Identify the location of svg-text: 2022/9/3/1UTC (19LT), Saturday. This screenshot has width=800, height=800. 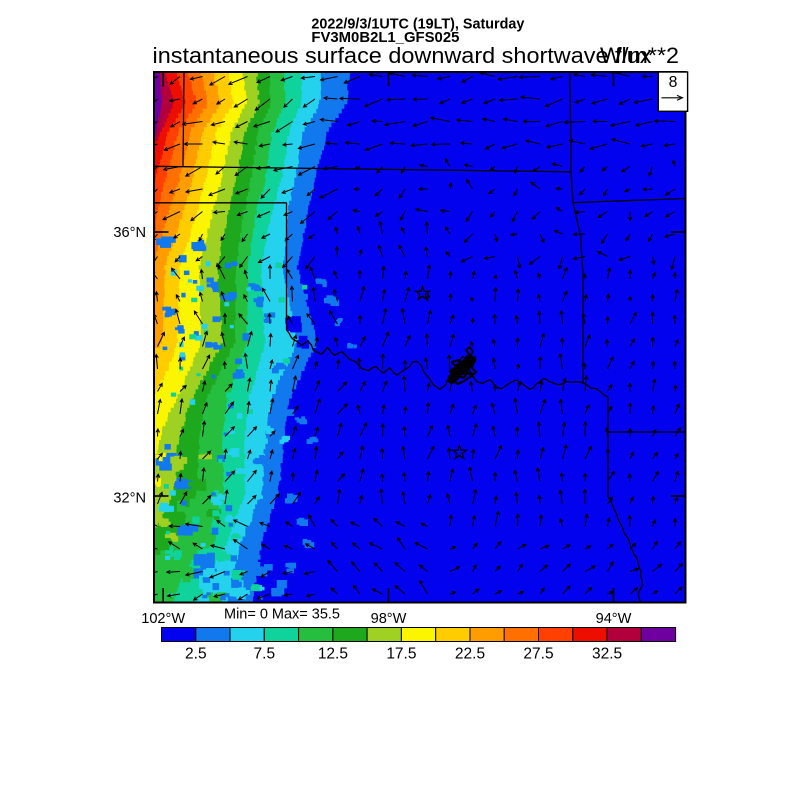
(418, 24).